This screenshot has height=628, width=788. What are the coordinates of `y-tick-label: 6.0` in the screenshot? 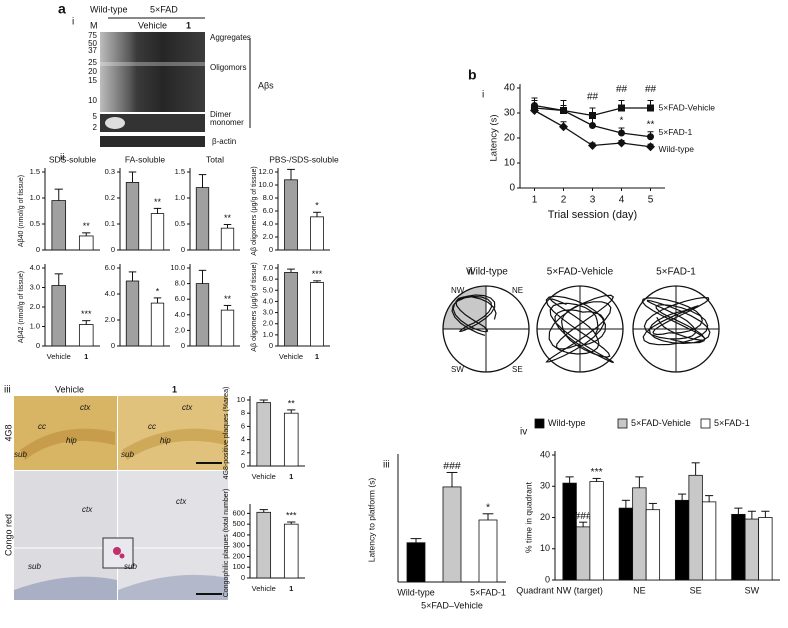 It's located at (180, 298).